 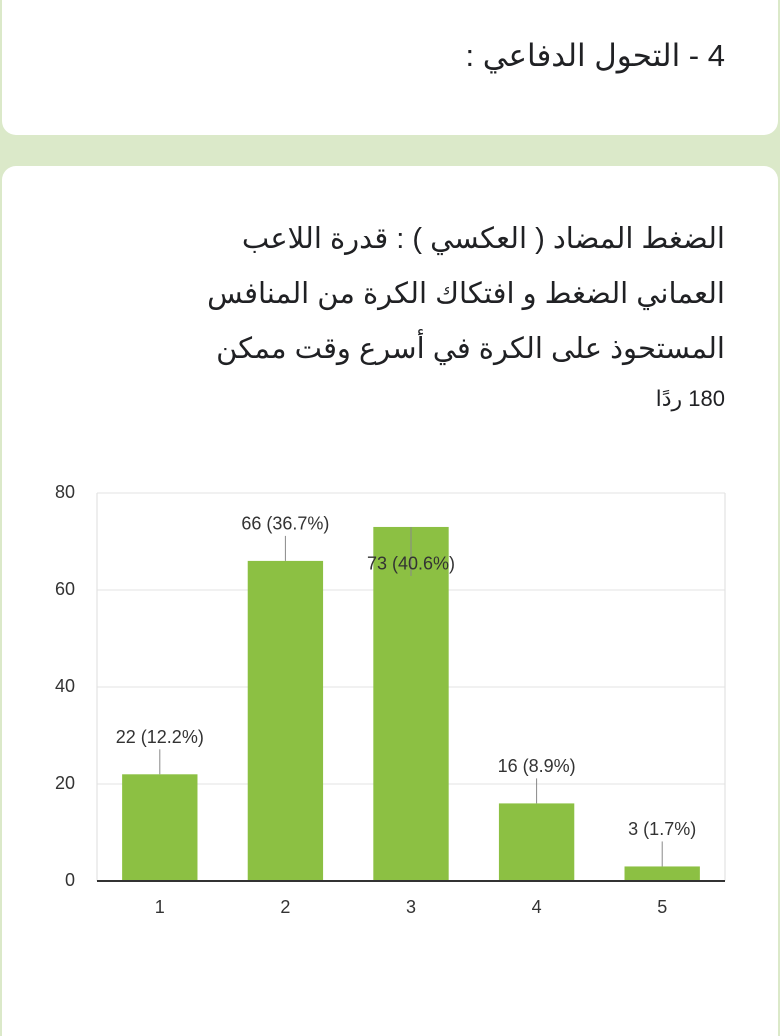 I want to click on y-tick-label: 40, so click(x=65, y=686).